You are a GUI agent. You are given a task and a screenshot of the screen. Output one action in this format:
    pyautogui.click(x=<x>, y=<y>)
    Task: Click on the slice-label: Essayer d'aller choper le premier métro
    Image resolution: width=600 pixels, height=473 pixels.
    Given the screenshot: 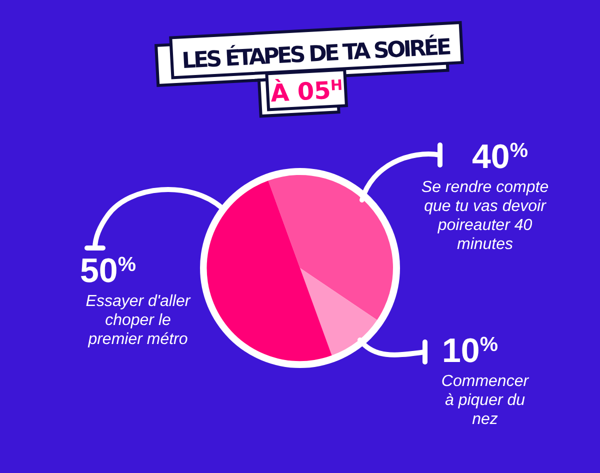 What is the action you would take?
    pyautogui.click(x=138, y=320)
    